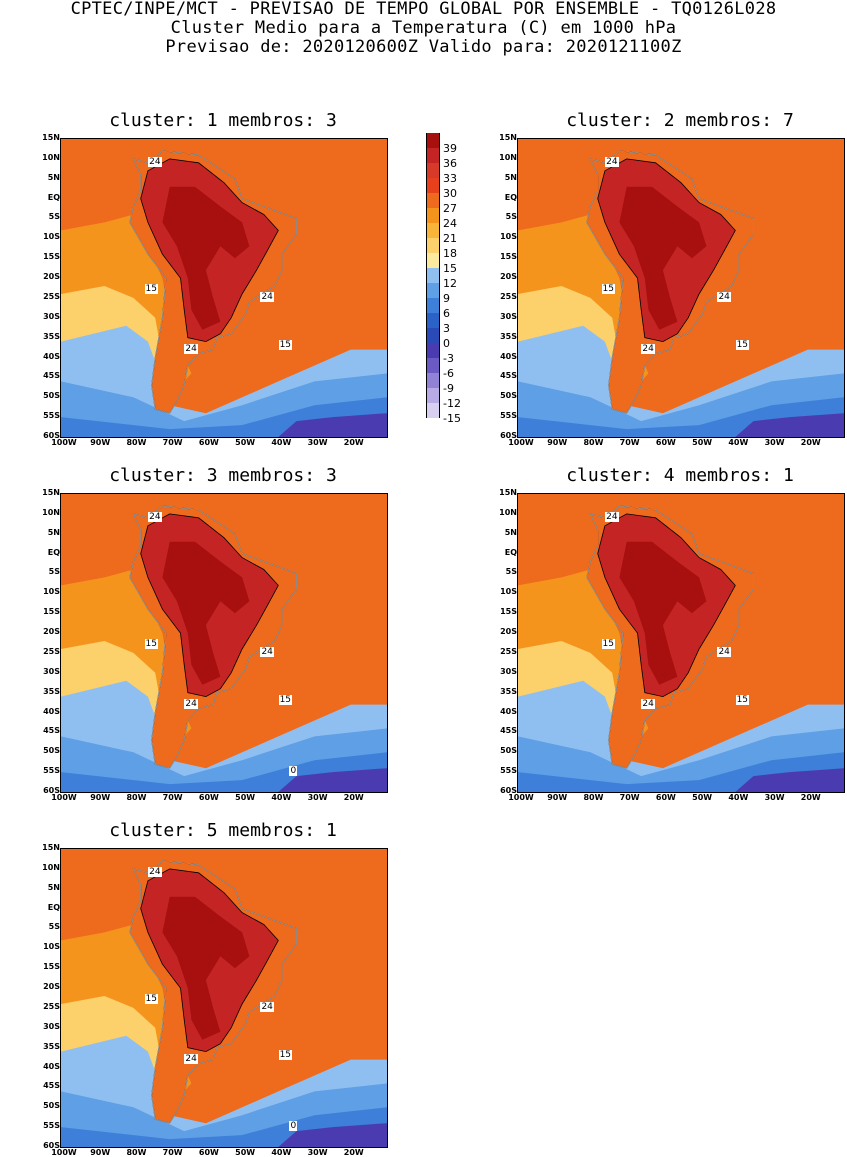  Describe the element at coordinates (51, 691) in the screenshot. I see `latitude-tick-label: 35S` at that location.